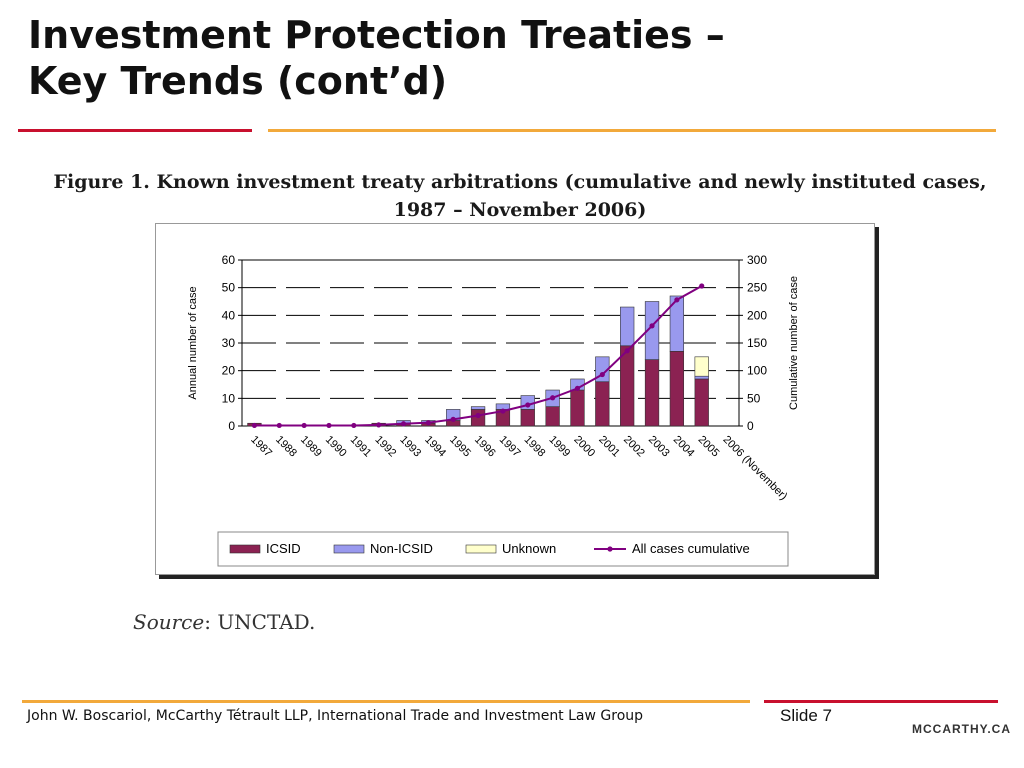  What do you see at coordinates (238, 81) in the screenshot?
I see `slide-title-line-2: Key Trends (cont’d)` at bounding box center [238, 81].